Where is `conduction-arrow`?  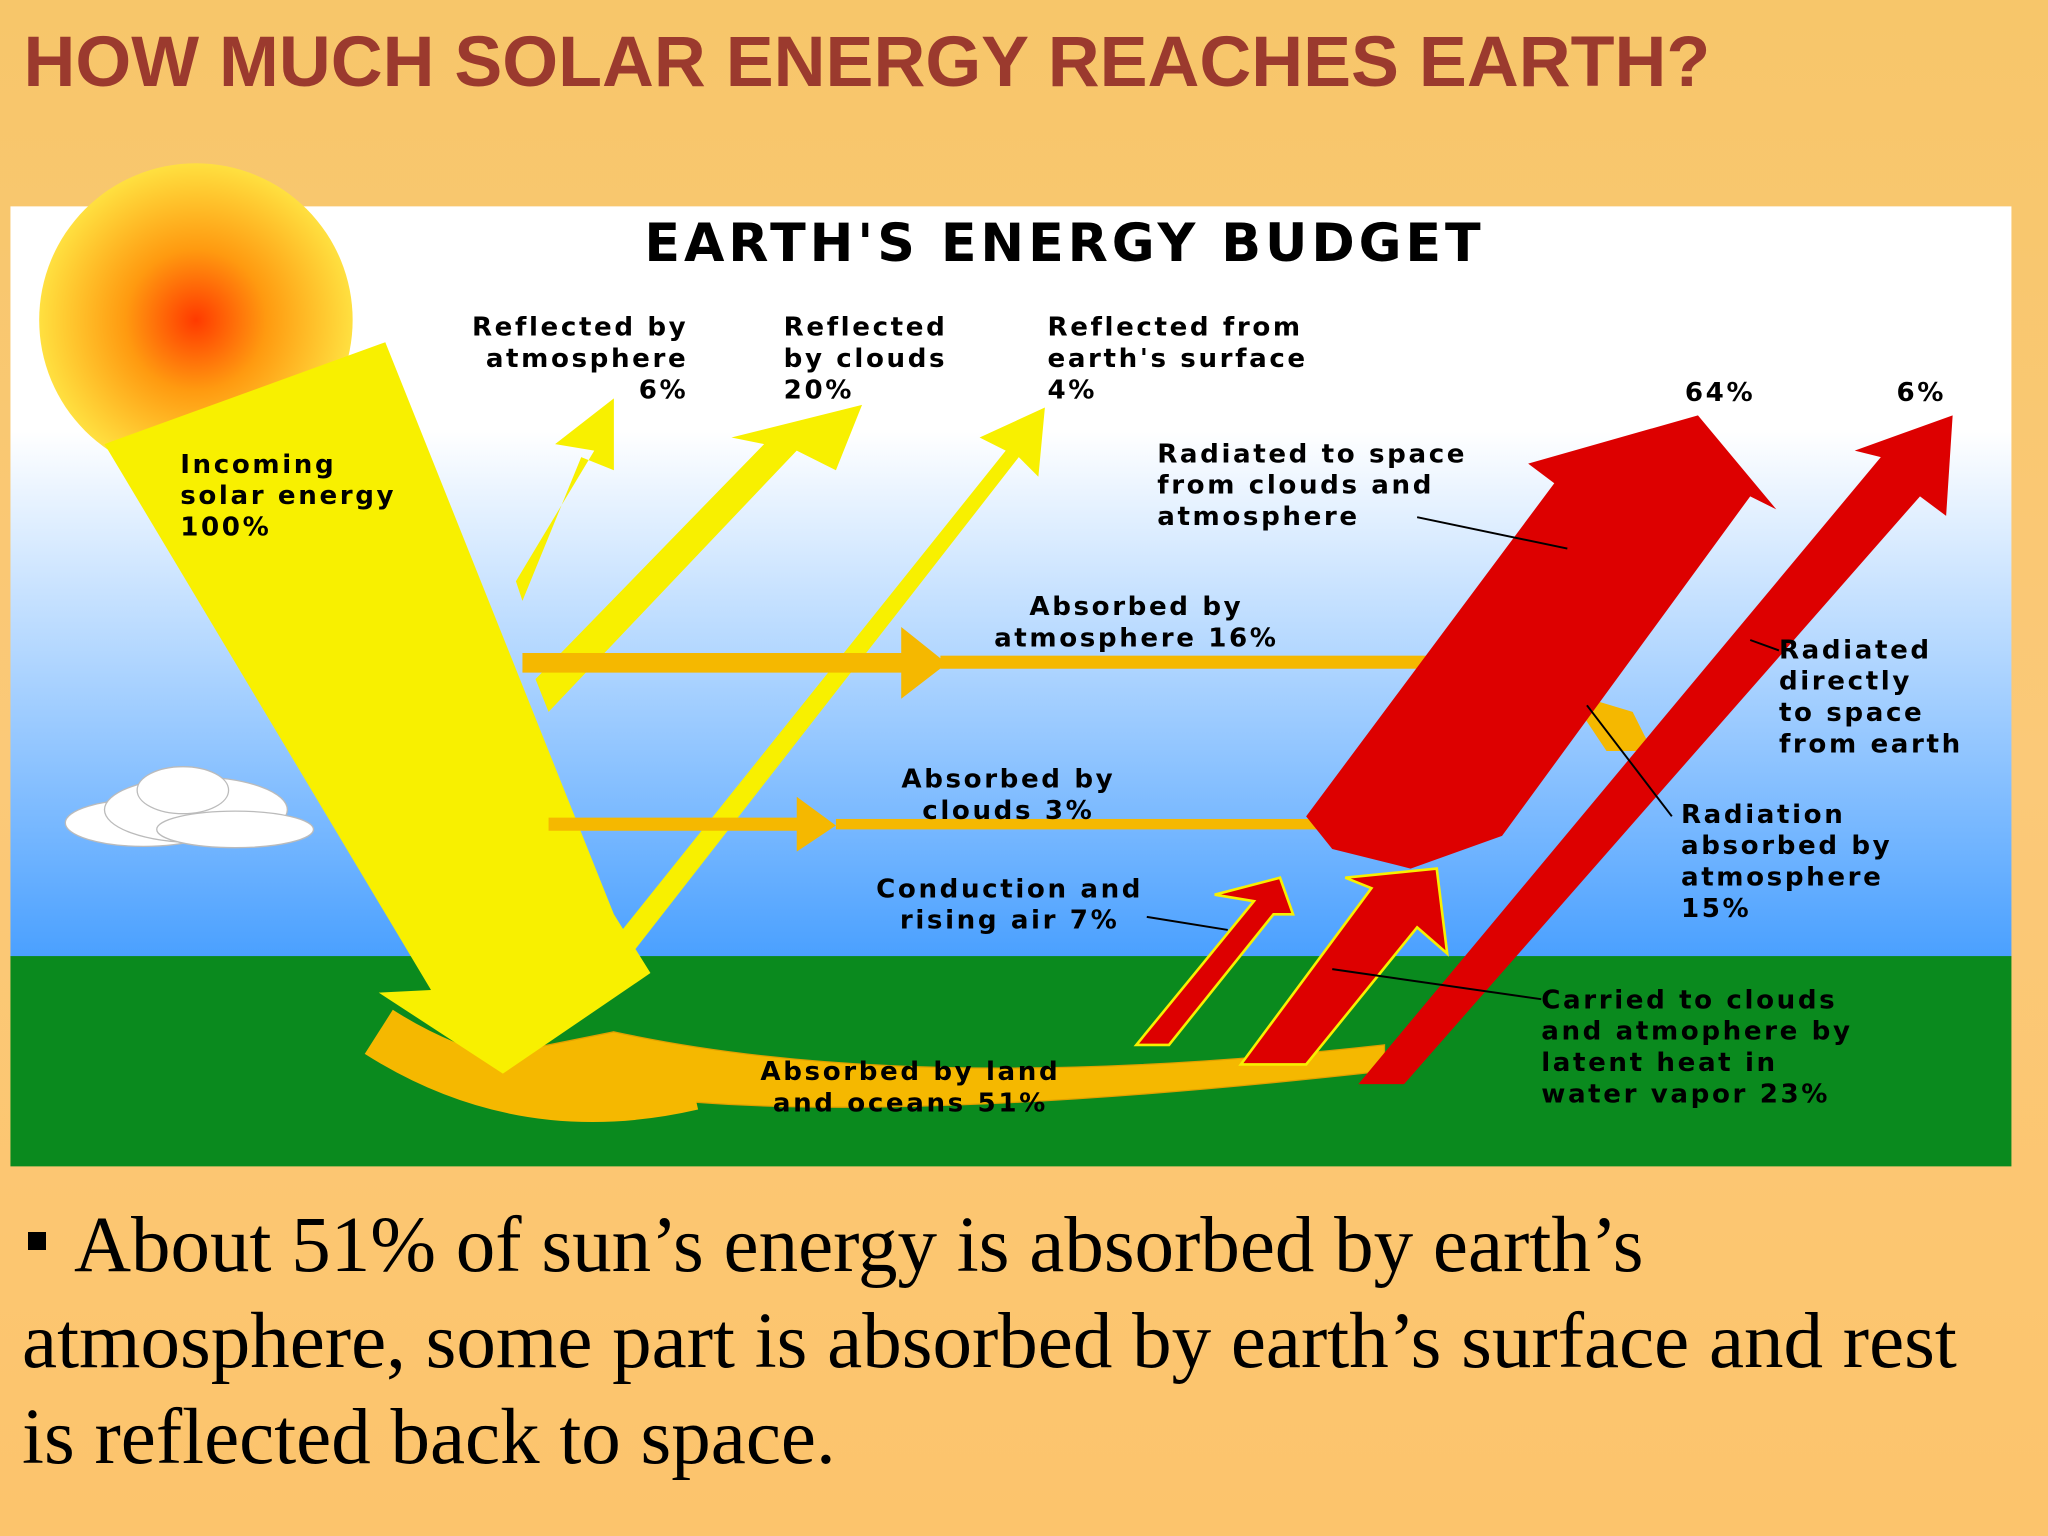
conduction-arrow is located at coordinates (1214, 961).